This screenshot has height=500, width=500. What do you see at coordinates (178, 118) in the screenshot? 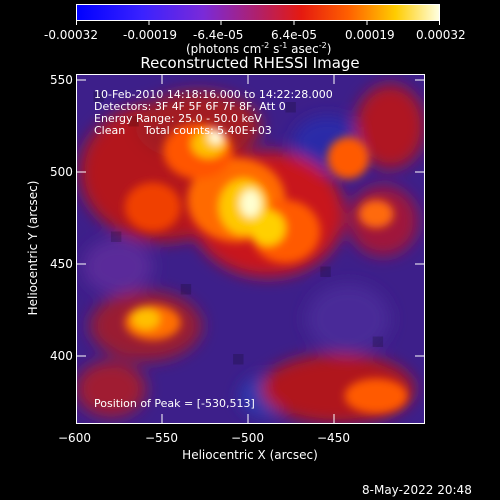
I see `energy-range-text: Energy Range: 25.0 - 50.0 keV` at bounding box center [178, 118].